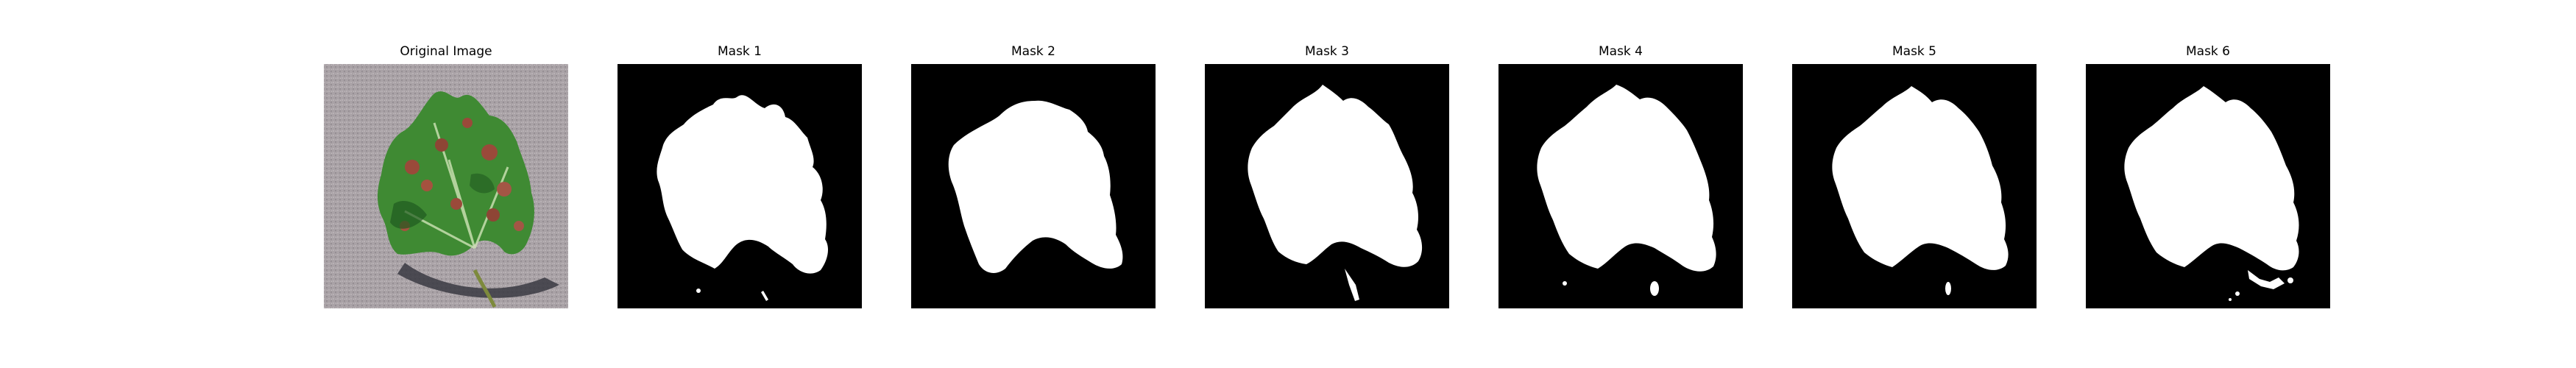 This screenshot has height=368, width=2576. I want to click on panel-title: Mask 5, so click(1914, 52).